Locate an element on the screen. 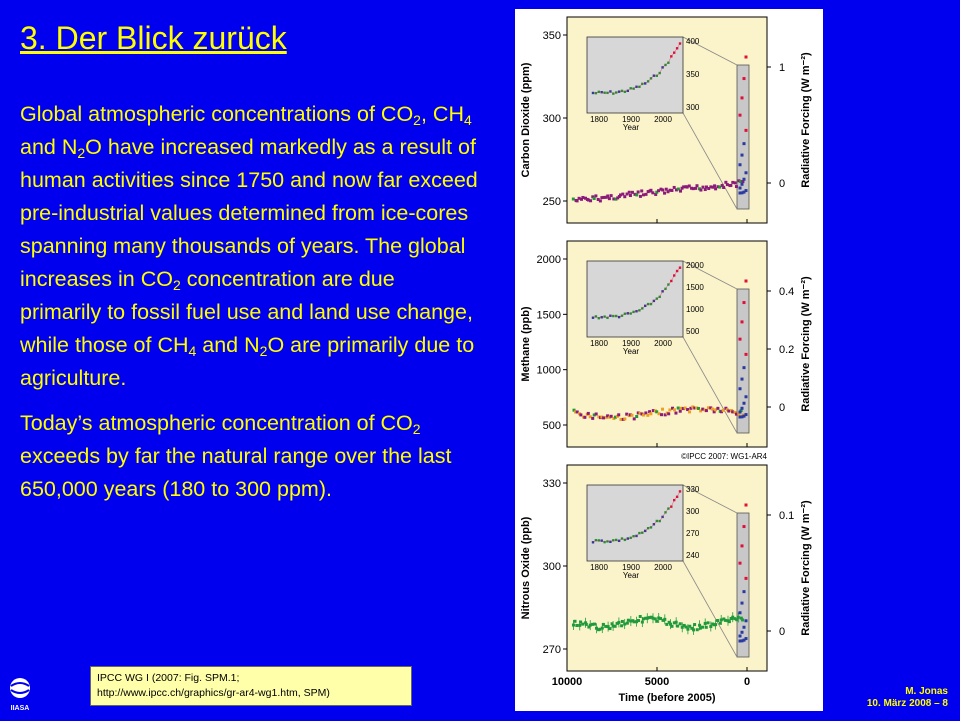 Image resolution: width=960 pixels, height=721 pixels. y-tick-label: 1000 is located at coordinates (549, 371).